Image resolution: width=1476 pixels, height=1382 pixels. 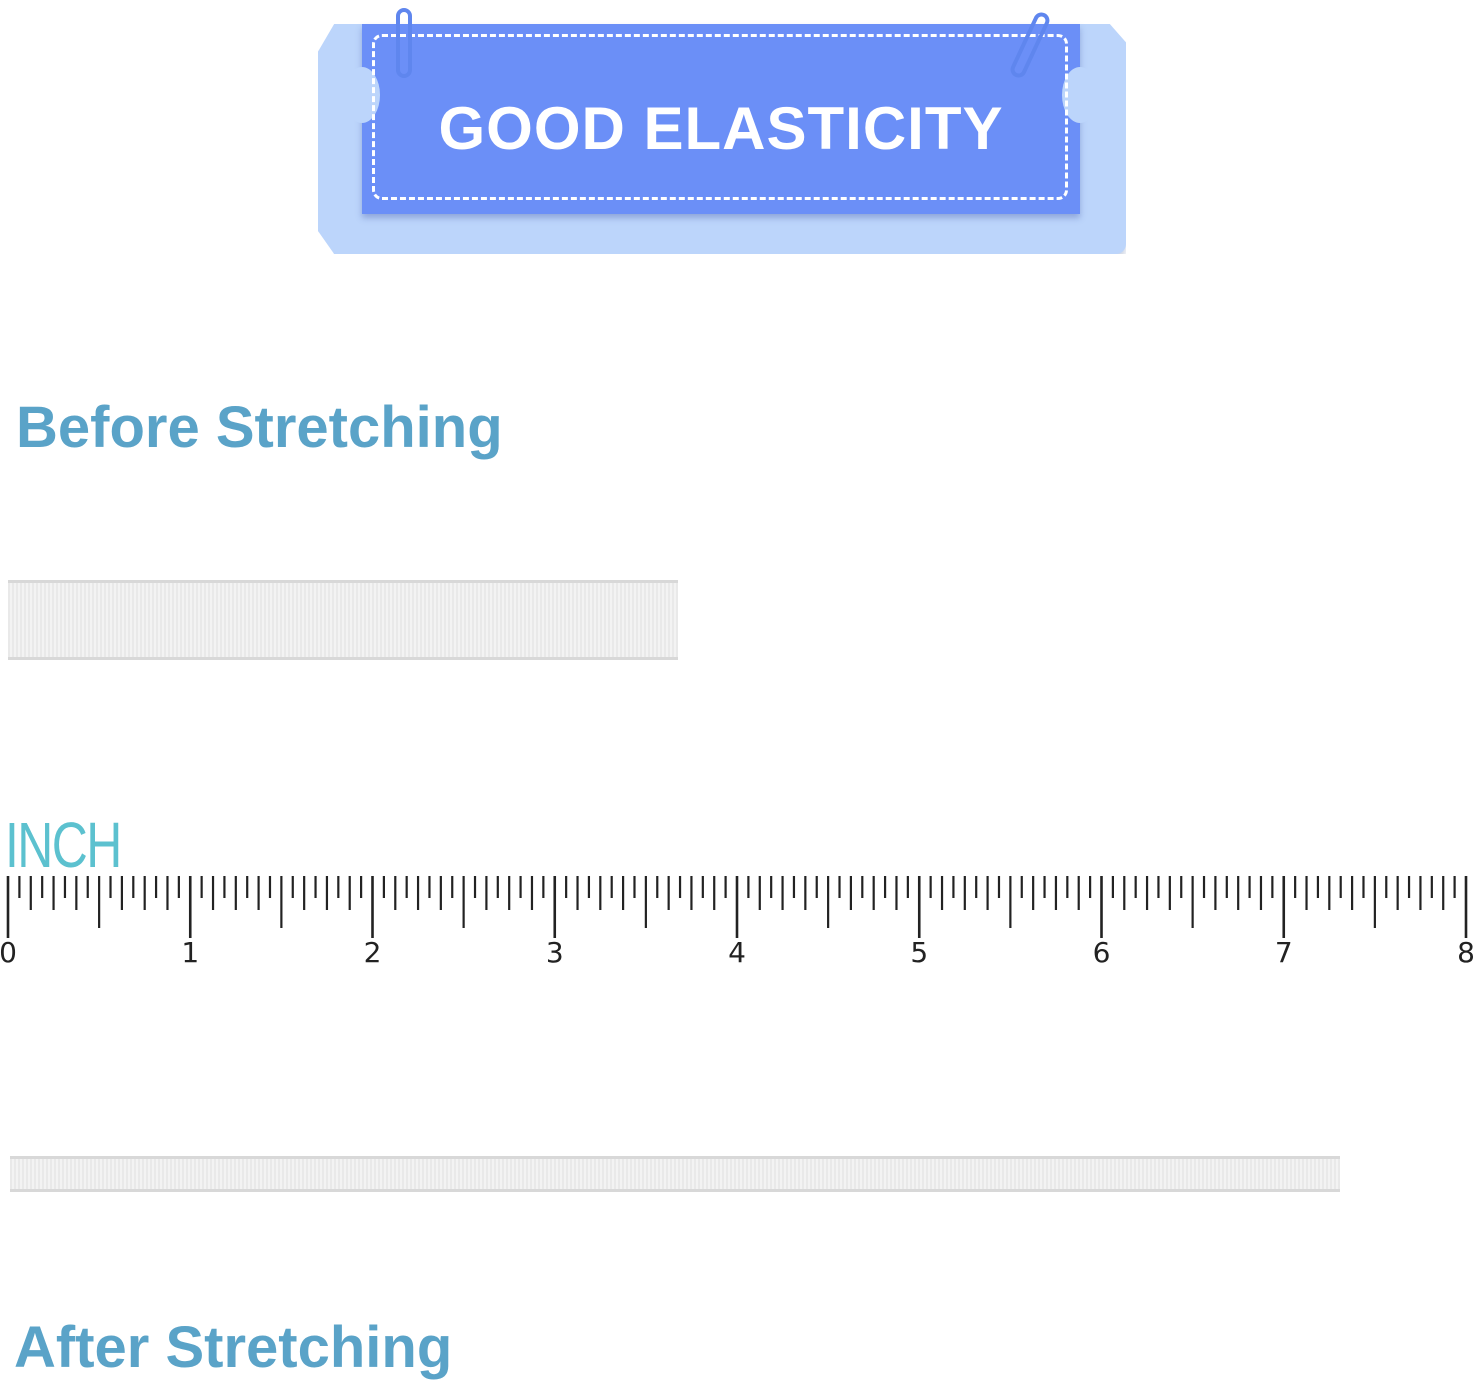 I want to click on elastic-band-before, so click(x=343, y=620).